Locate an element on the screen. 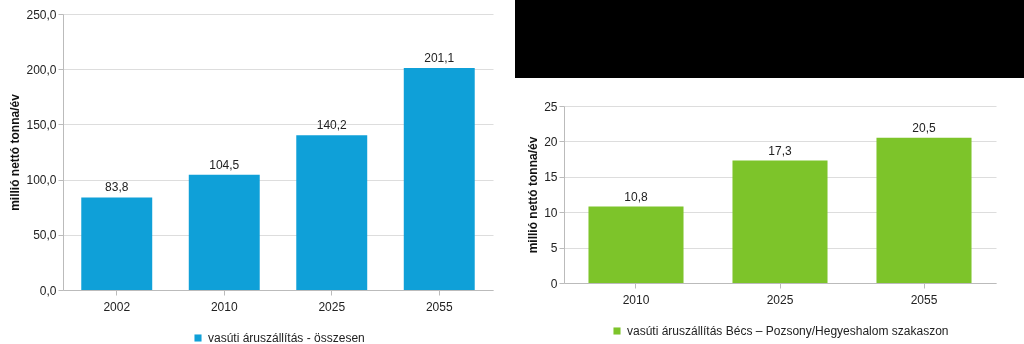 The image size is (1024, 344). y-tick-label: 15 is located at coordinates (551, 177).